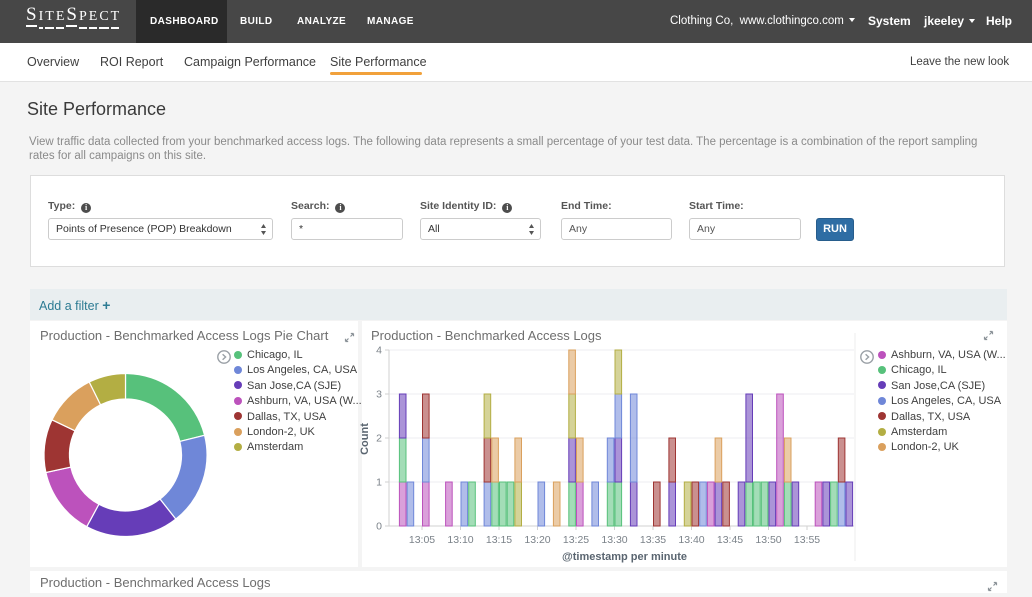  Describe the element at coordinates (730, 540) in the screenshot. I see `svg-text: 13:45` at that location.